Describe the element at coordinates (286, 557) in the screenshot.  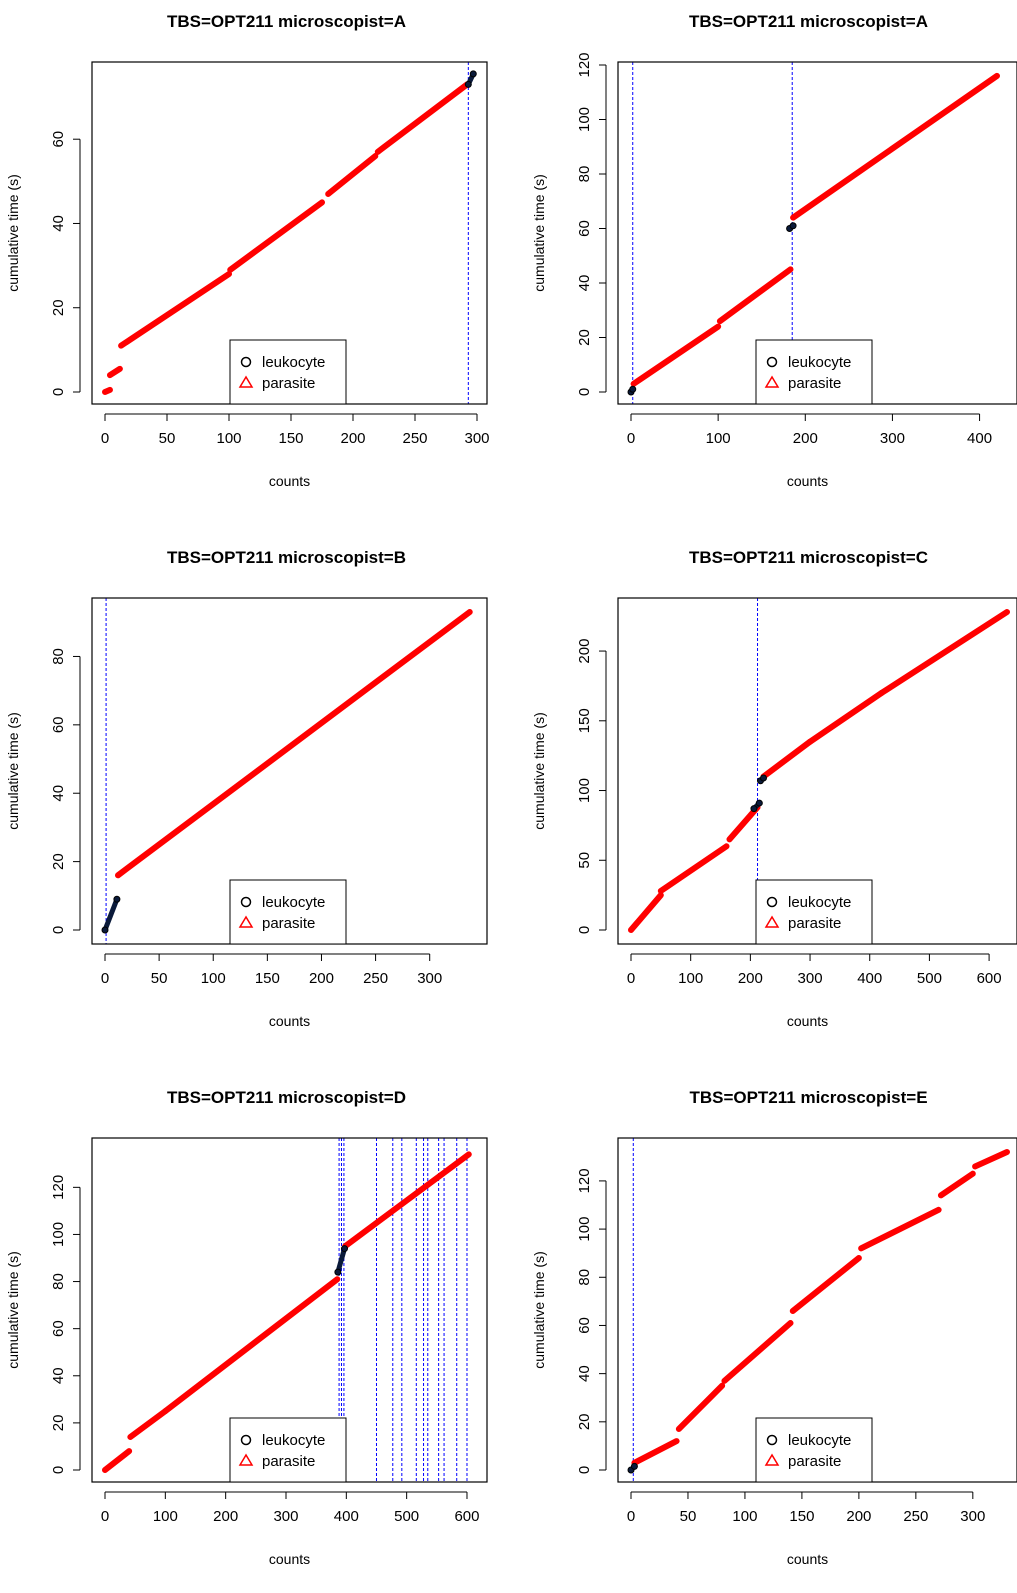
I see `panel-title: TBS=OPT211 microscopist=B` at that location.